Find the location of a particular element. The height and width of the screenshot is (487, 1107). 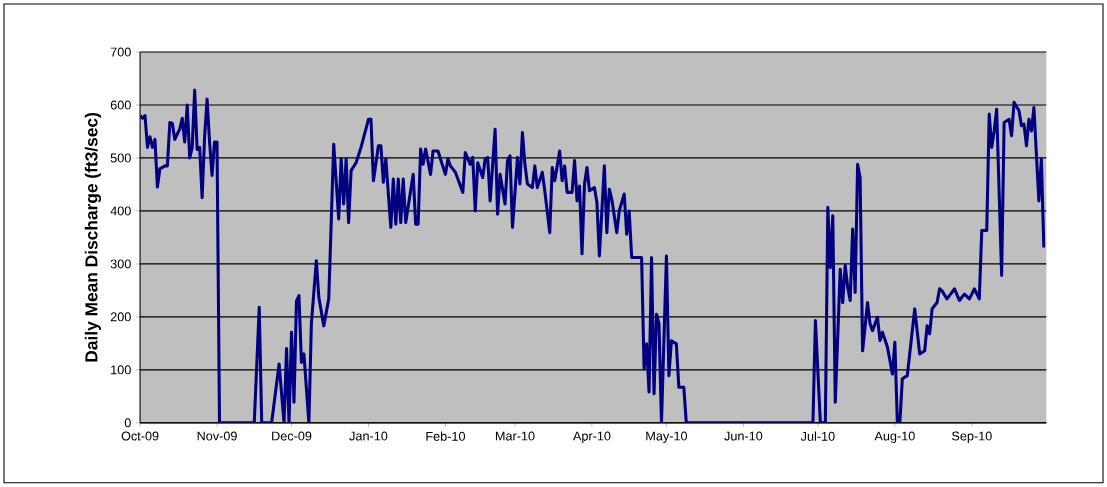

x-tick-label: Mar-10 is located at coordinates (515, 436).